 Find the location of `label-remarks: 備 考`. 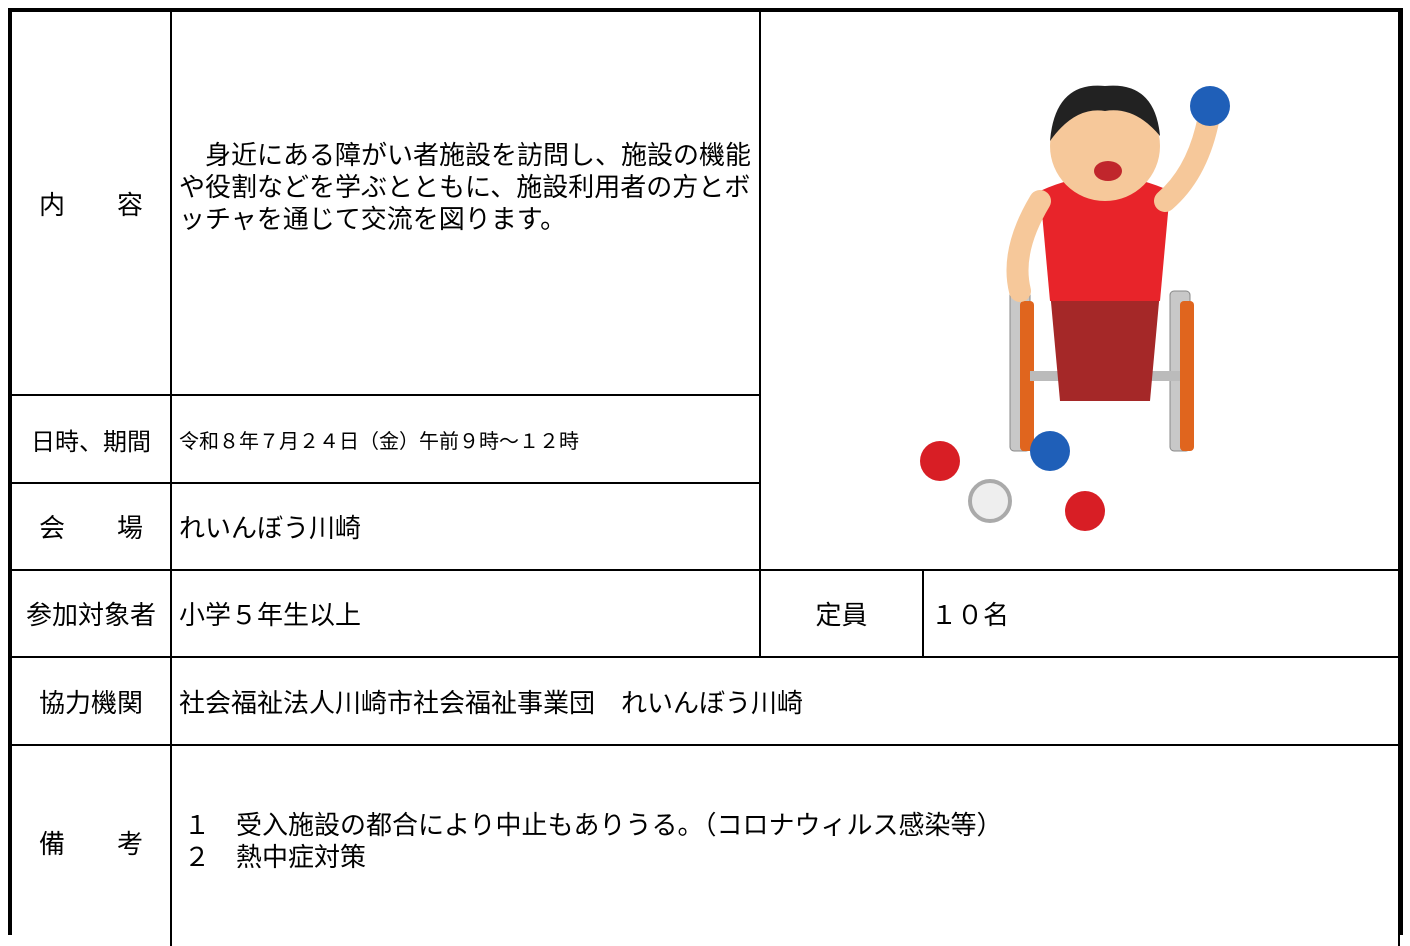

label-remarks: 備 考 is located at coordinates (92, 846).